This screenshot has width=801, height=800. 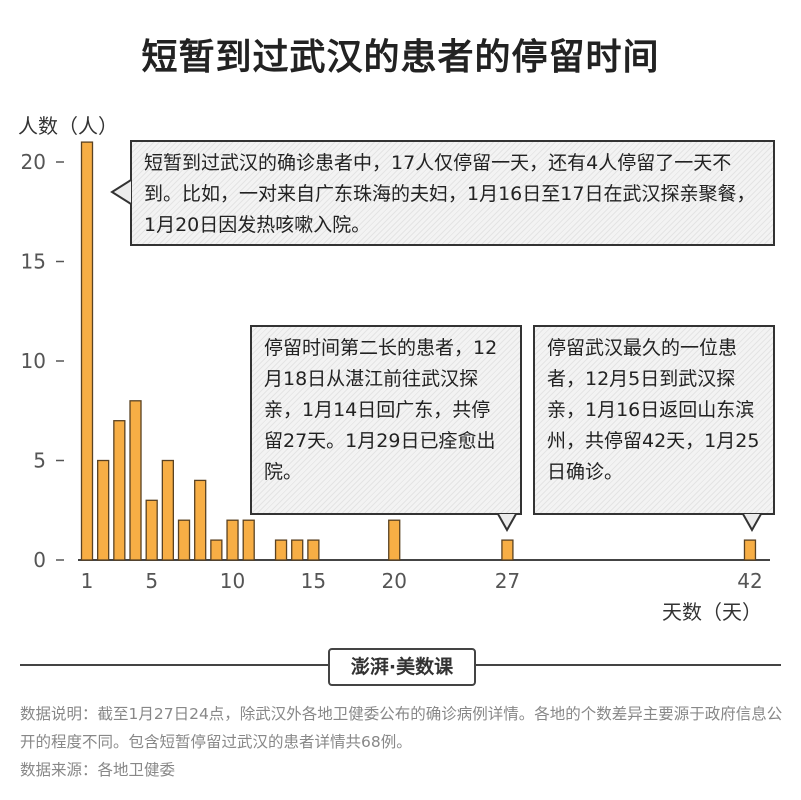 I want to click on y-tick-label: 15, so click(x=33, y=262).